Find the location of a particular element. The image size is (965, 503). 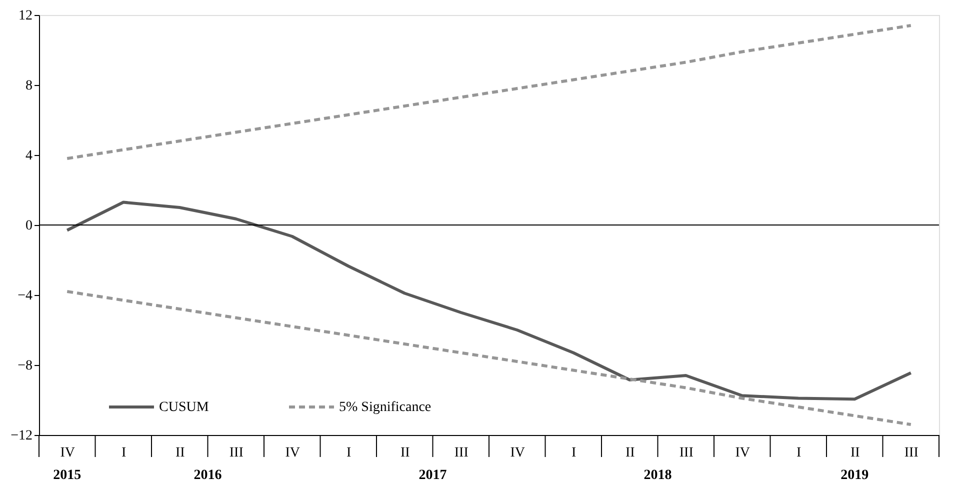

text: 2019 is located at coordinates (854, 475).